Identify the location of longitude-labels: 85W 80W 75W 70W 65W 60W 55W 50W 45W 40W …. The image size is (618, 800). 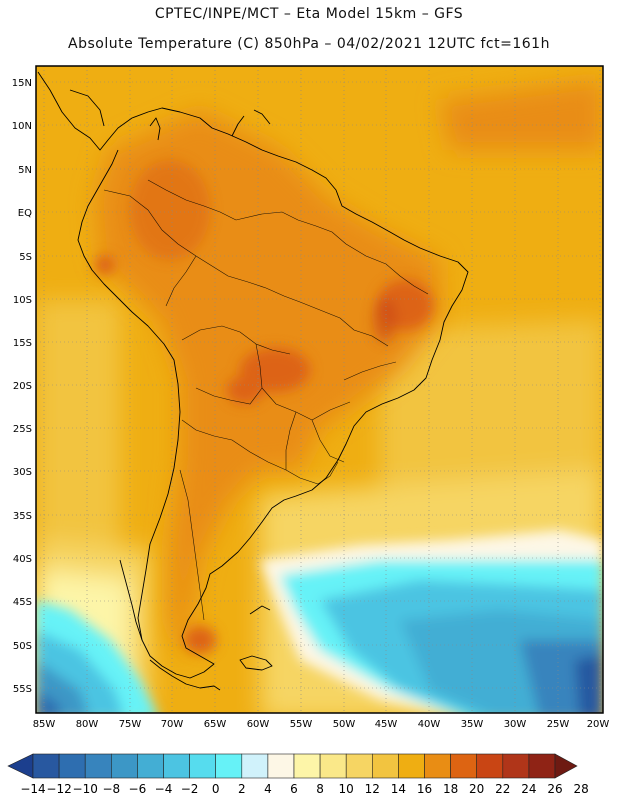
(321, 724).